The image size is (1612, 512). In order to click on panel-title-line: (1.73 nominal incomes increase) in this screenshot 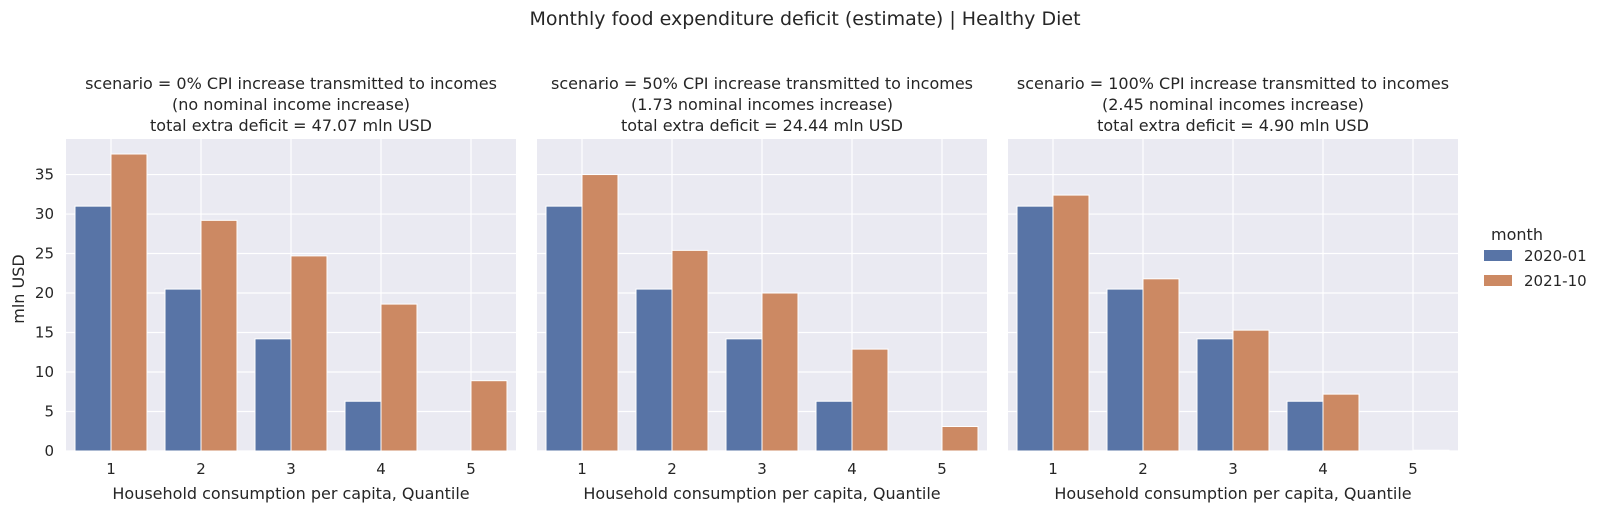, I will do `click(762, 104)`.